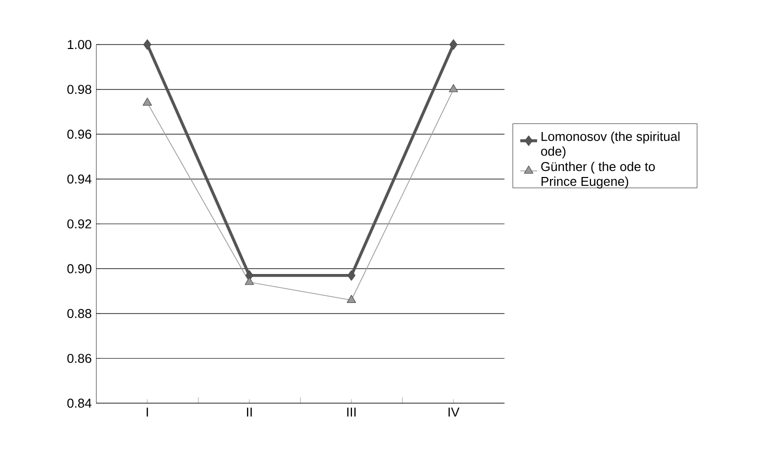 The width and height of the screenshot is (767, 461). I want to click on legend-label: Lomonosov (the spiritual ode), so click(610, 145).